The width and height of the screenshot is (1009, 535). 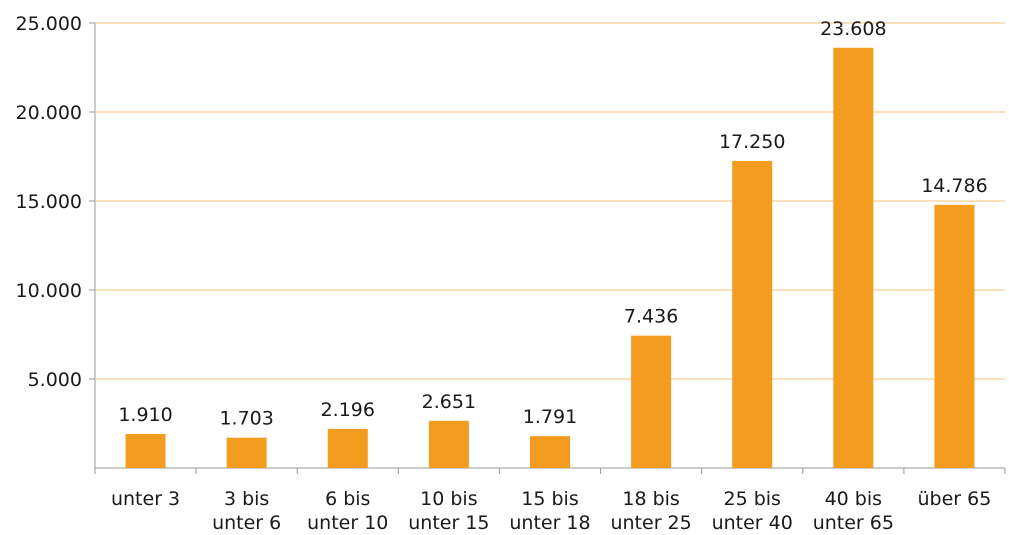 What do you see at coordinates (145, 499) in the screenshot?
I see `x-tick-label: unter 3` at bounding box center [145, 499].